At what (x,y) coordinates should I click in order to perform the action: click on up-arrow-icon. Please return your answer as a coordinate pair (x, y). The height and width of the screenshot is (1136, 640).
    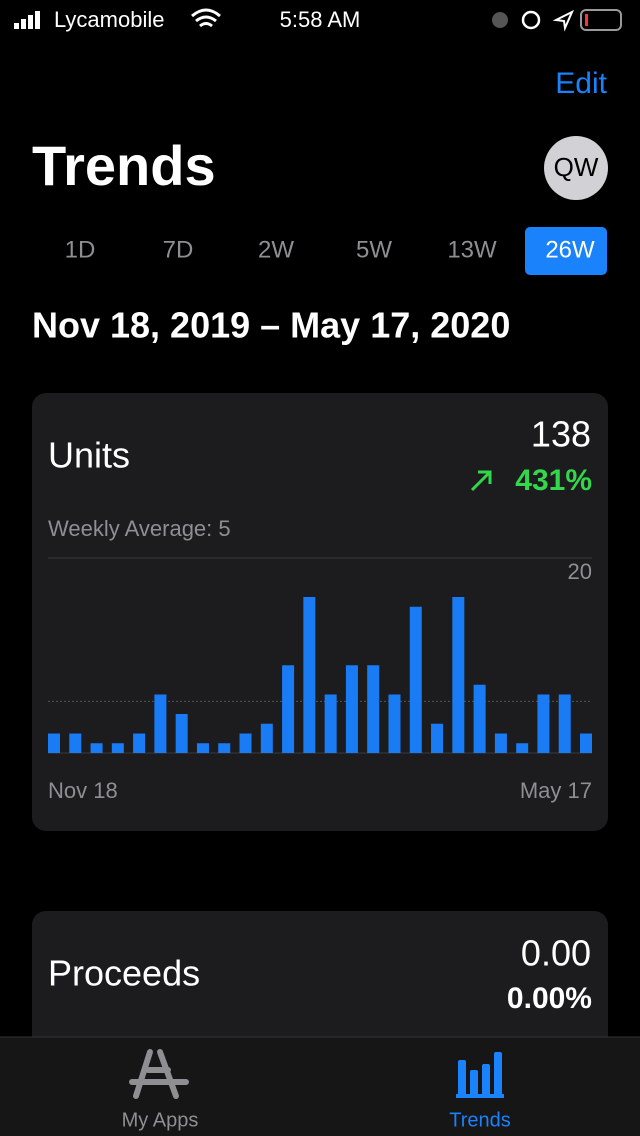
    Looking at the image, I should click on (481, 481).